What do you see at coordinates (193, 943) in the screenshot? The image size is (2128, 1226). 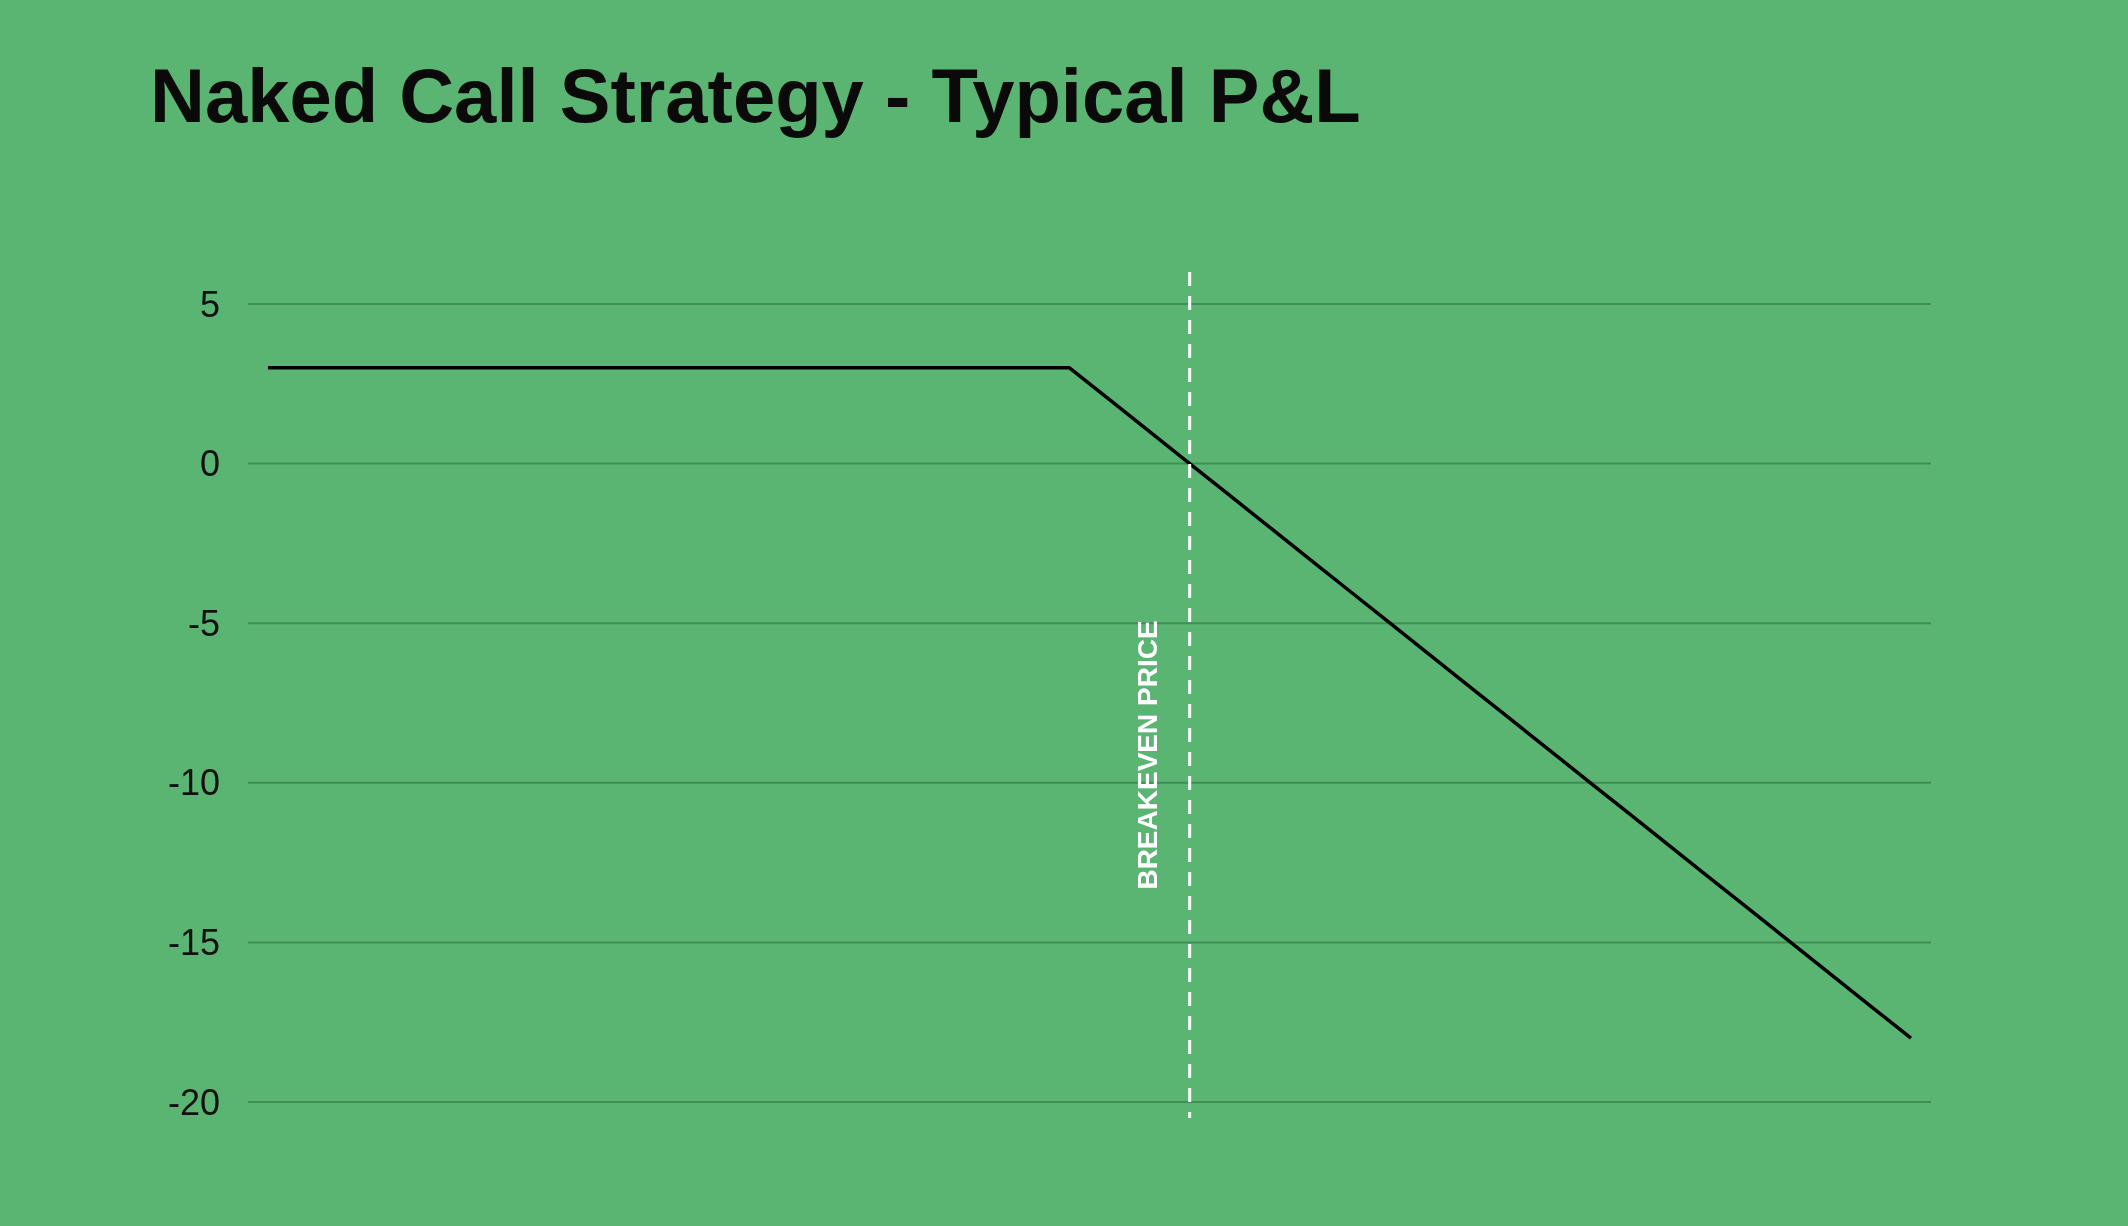 I see `y-tick-label: -15` at bounding box center [193, 943].